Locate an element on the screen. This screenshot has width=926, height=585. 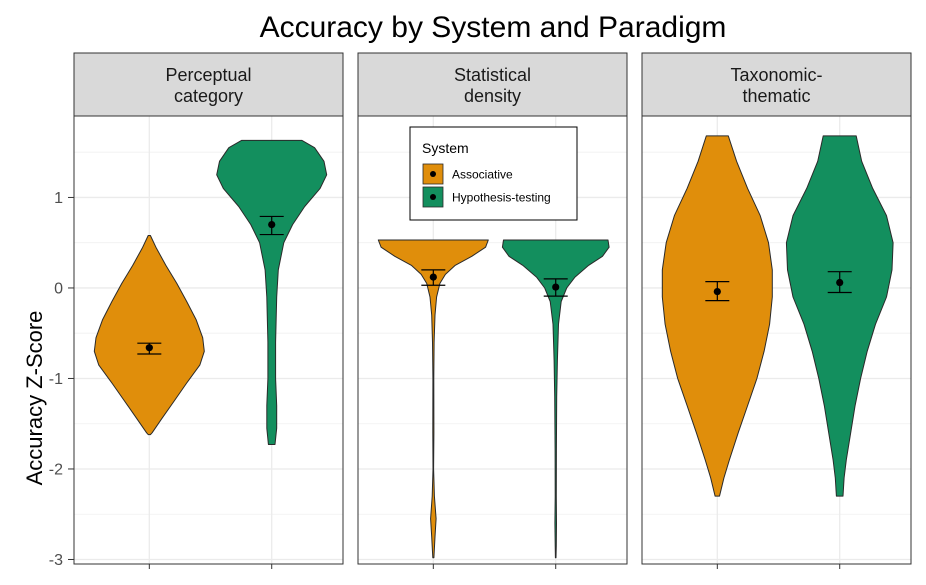
facet-strip-label-line: category is located at coordinates (208, 96).